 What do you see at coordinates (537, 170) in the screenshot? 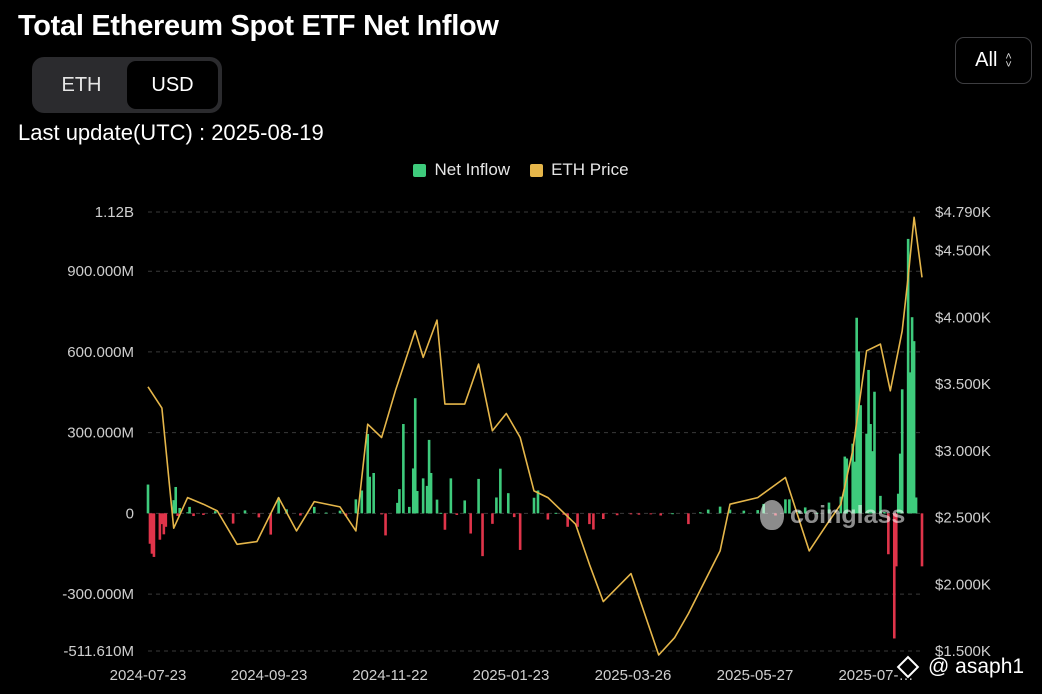
I see `legend-swatch-eth-price` at bounding box center [537, 170].